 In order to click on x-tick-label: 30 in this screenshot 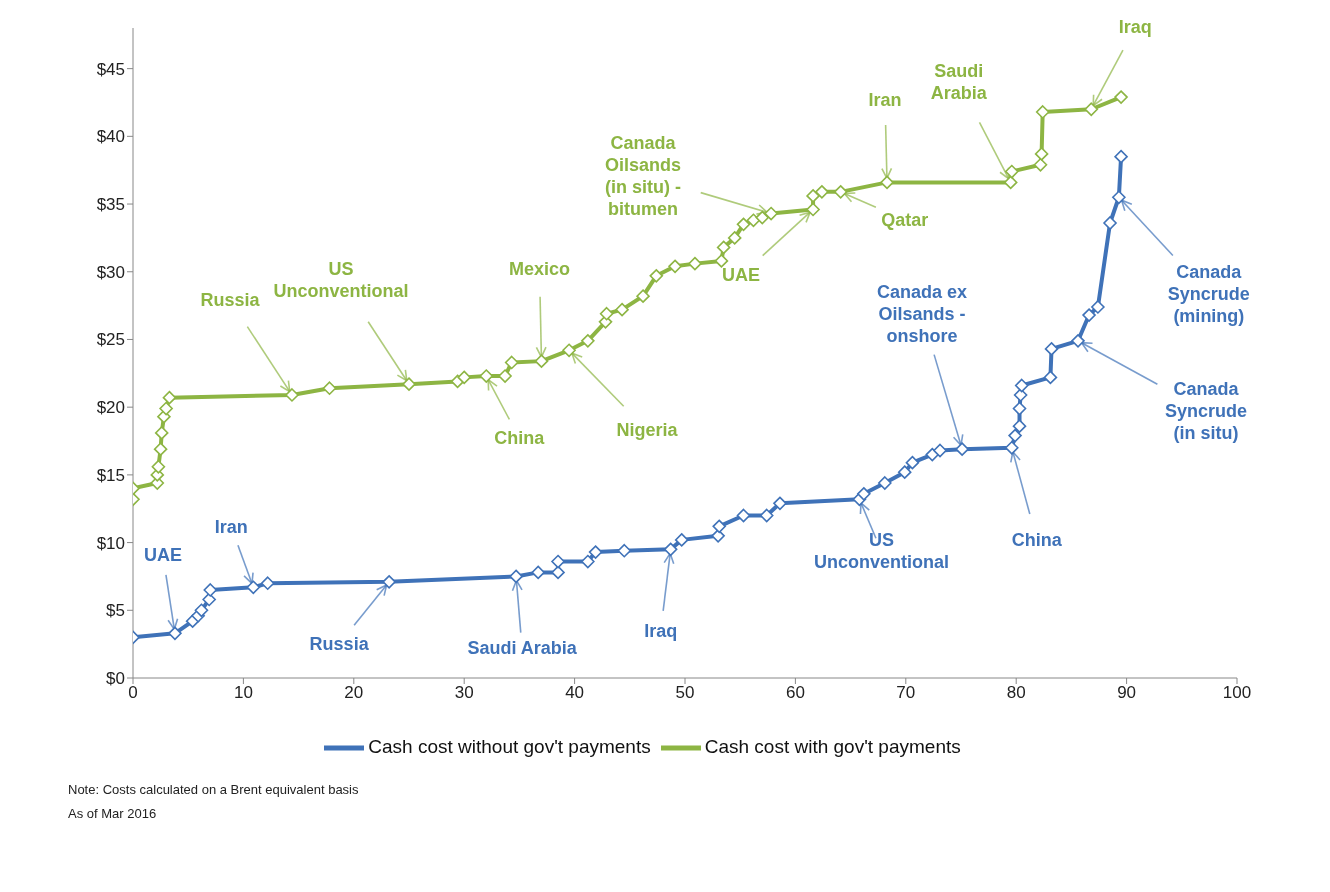, I will do `click(464, 693)`.